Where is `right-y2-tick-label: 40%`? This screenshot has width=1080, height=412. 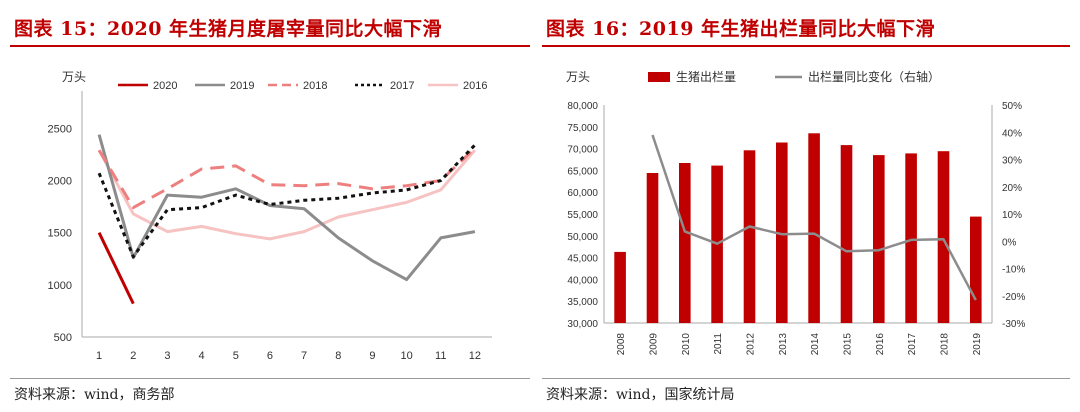 right-y2-tick-label: 40% is located at coordinates (1012, 133).